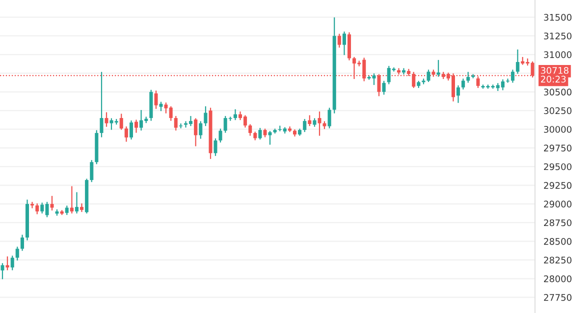 This screenshot has height=313, width=578. Describe the element at coordinates (558, 260) in the screenshot. I see `y-tick-label: 28250` at that location.